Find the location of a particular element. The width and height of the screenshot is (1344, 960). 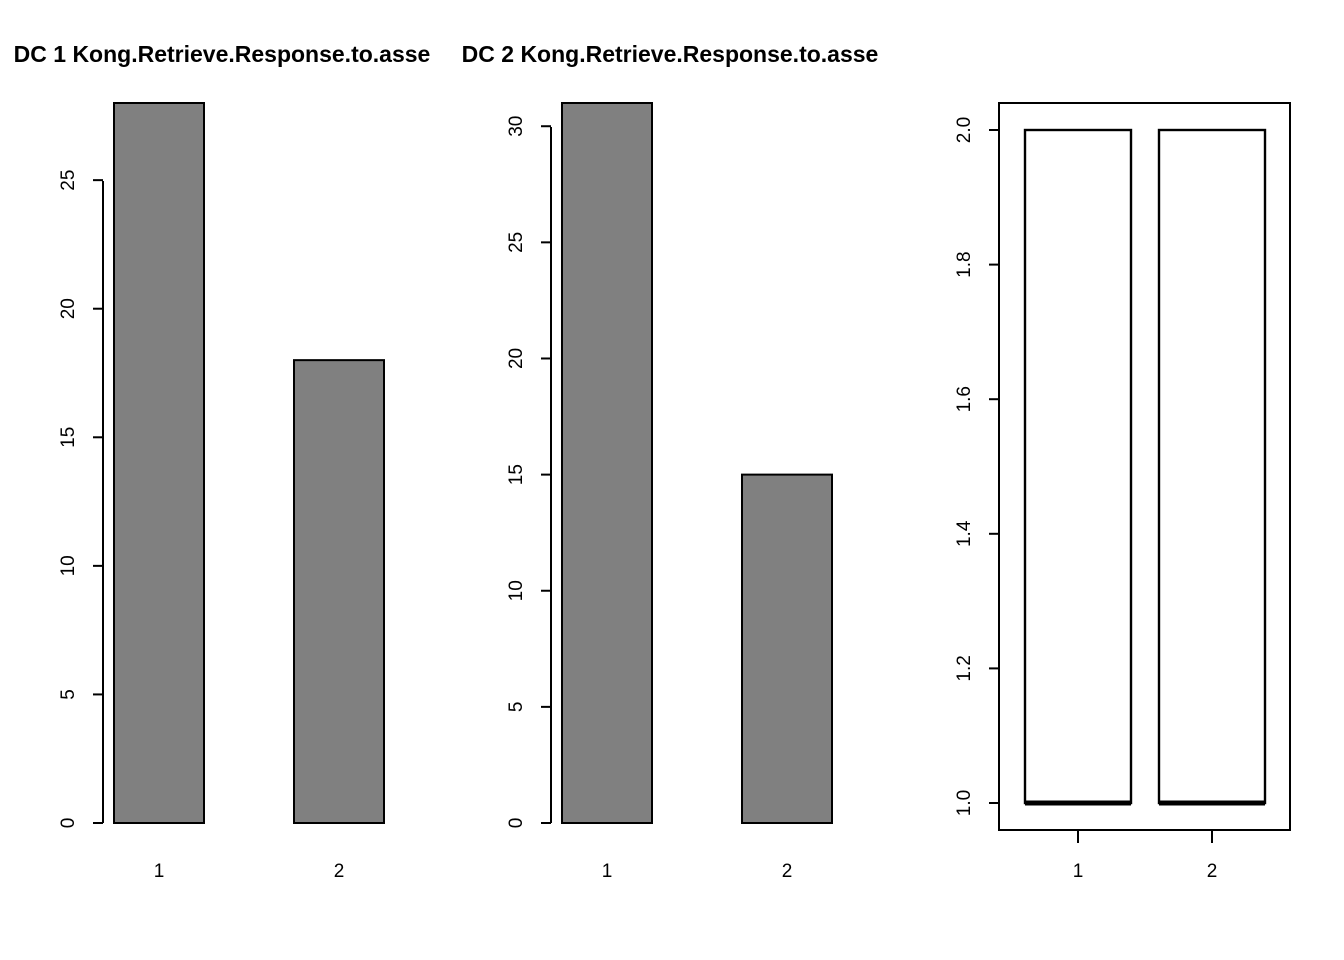

y-tick-label: 1.4 is located at coordinates (964, 533).